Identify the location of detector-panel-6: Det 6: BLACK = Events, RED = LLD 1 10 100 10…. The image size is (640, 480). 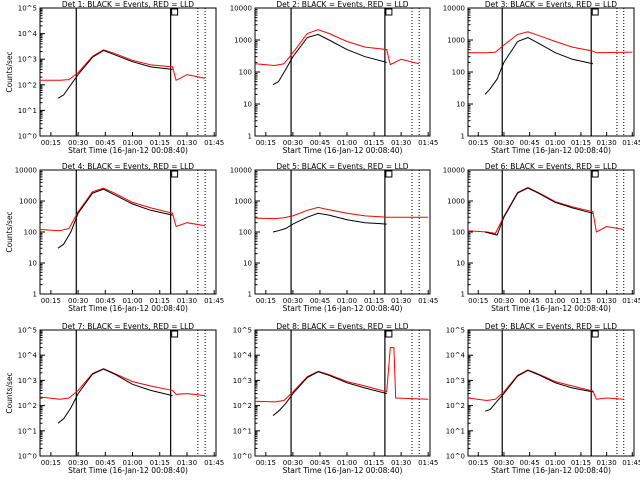
(541, 237).